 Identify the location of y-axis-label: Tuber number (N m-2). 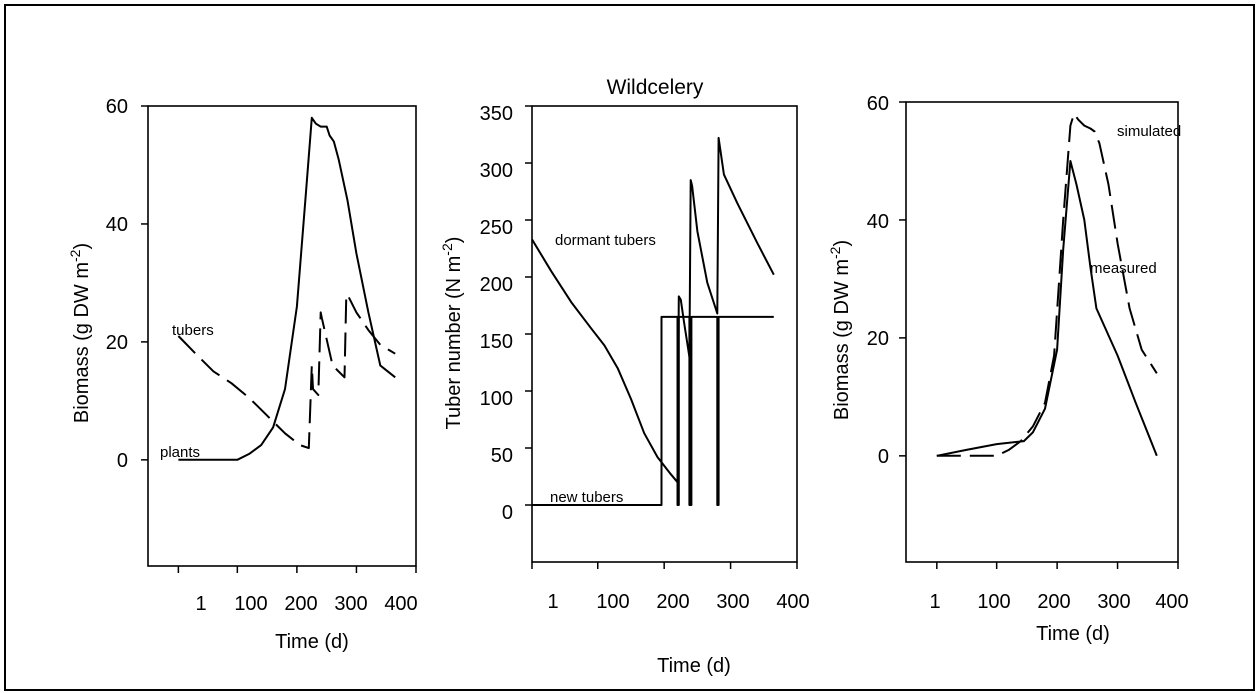
(452, 333).